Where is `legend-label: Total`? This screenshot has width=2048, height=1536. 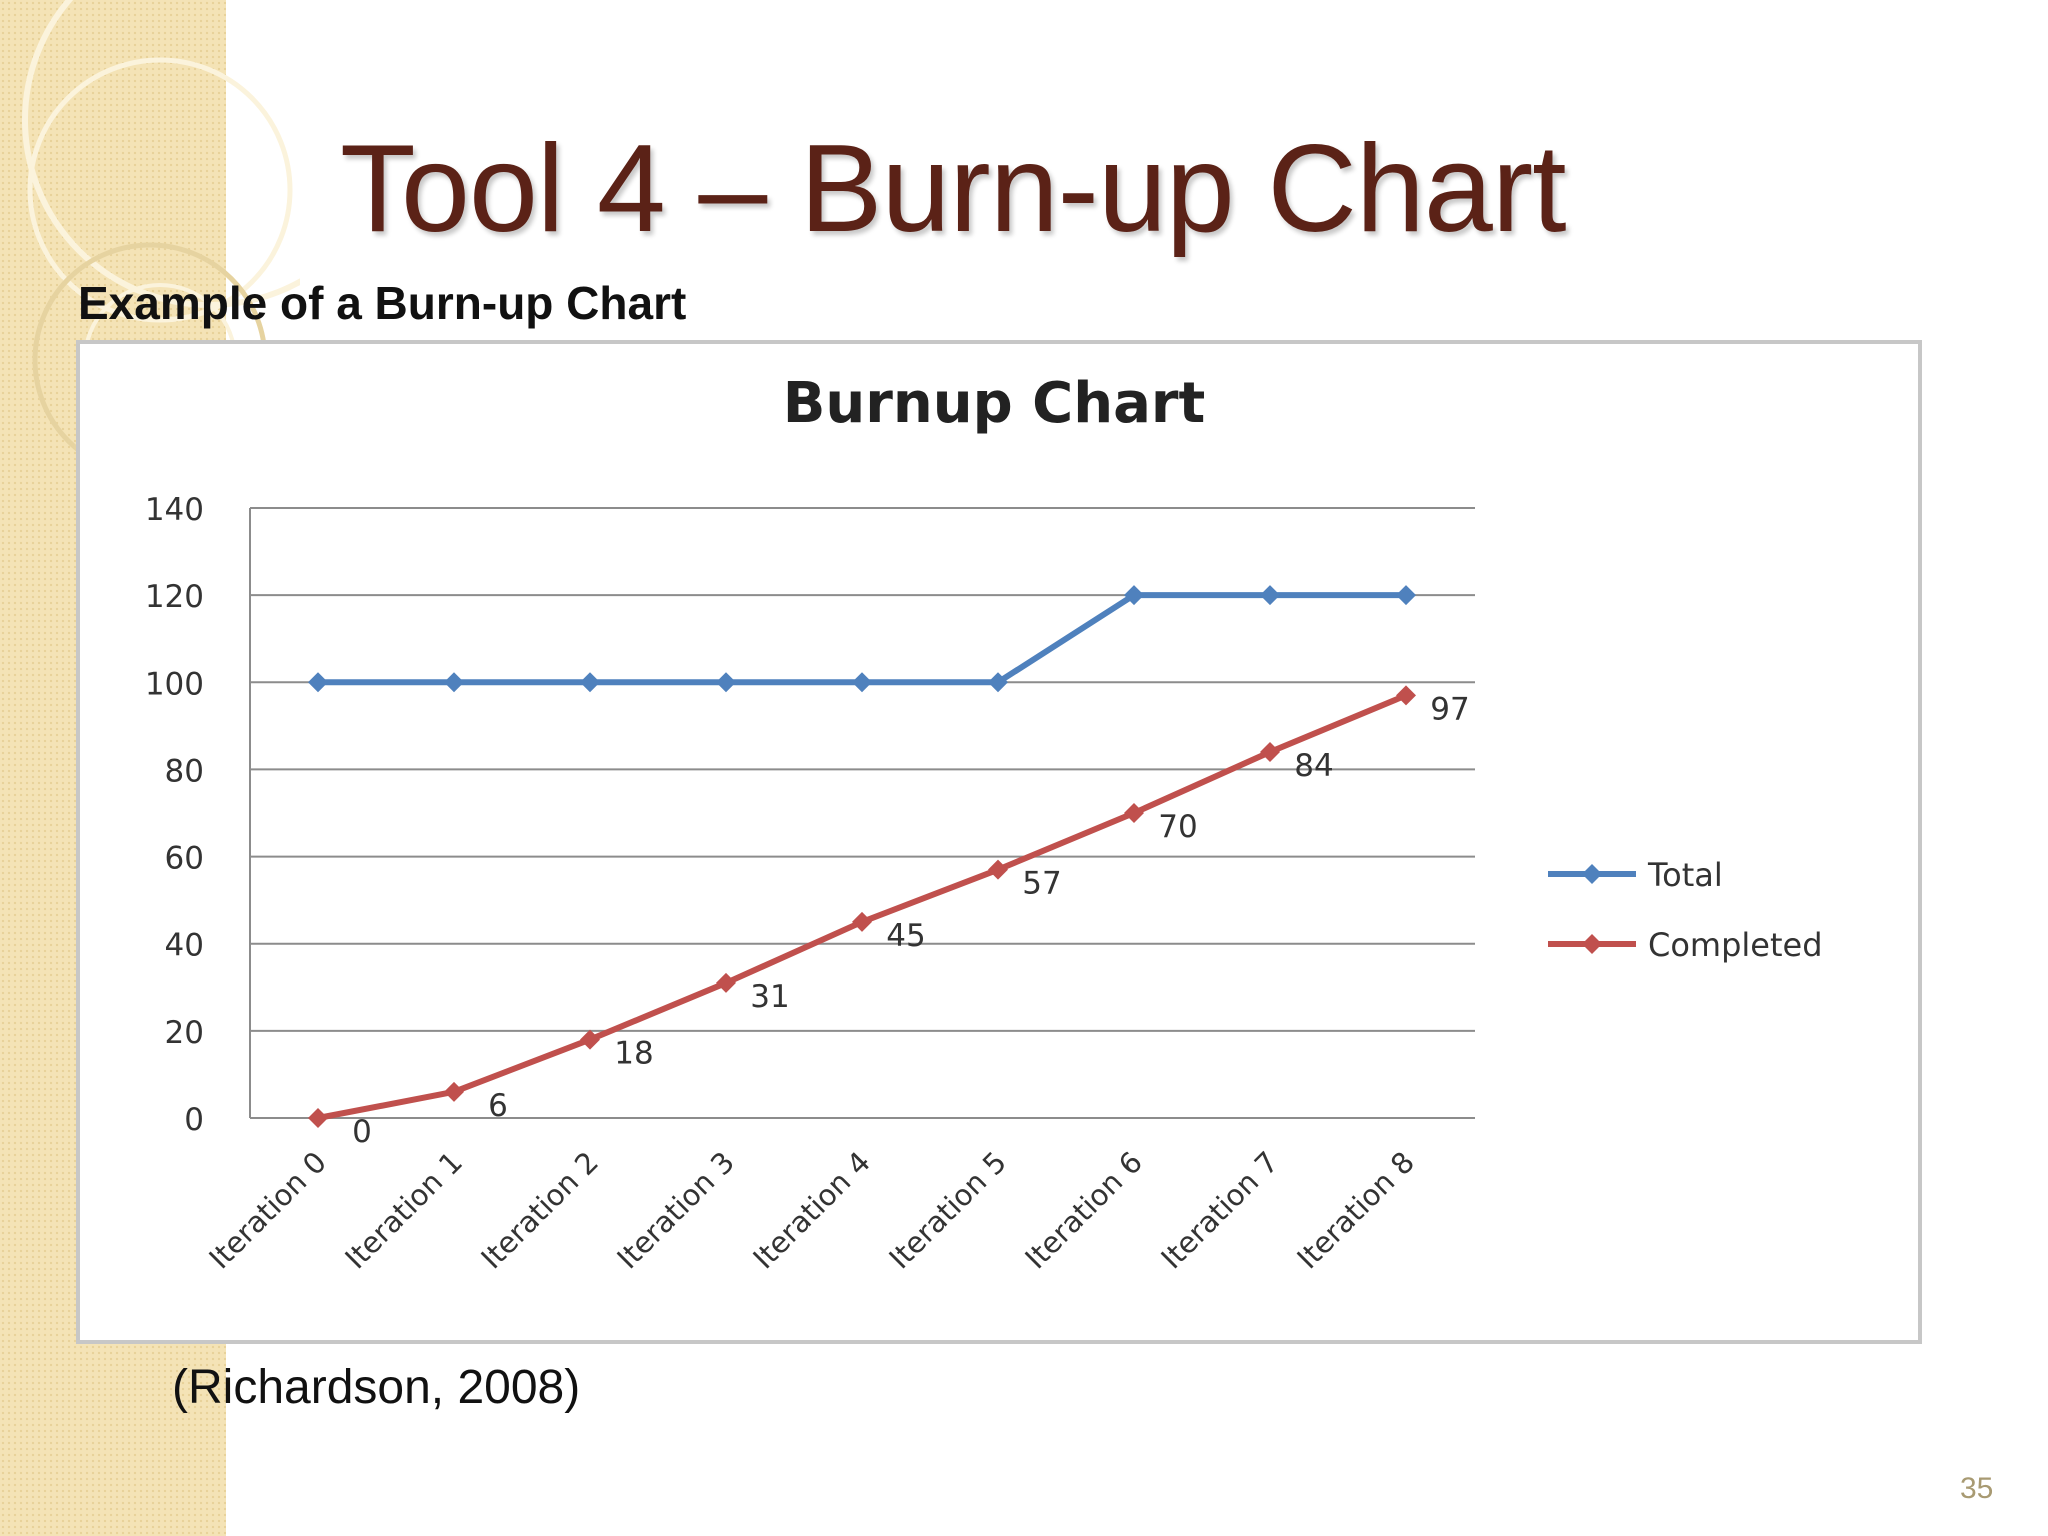 legend-label: Total is located at coordinates (1685, 875).